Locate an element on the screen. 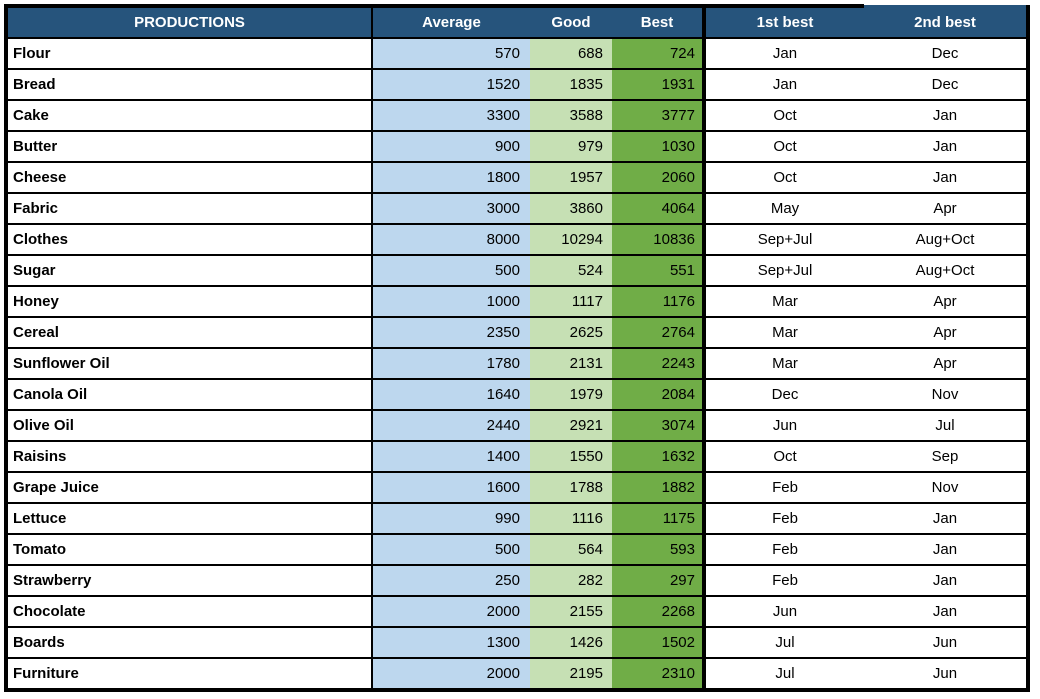  good-value-cell: 2131 is located at coordinates (571, 364).